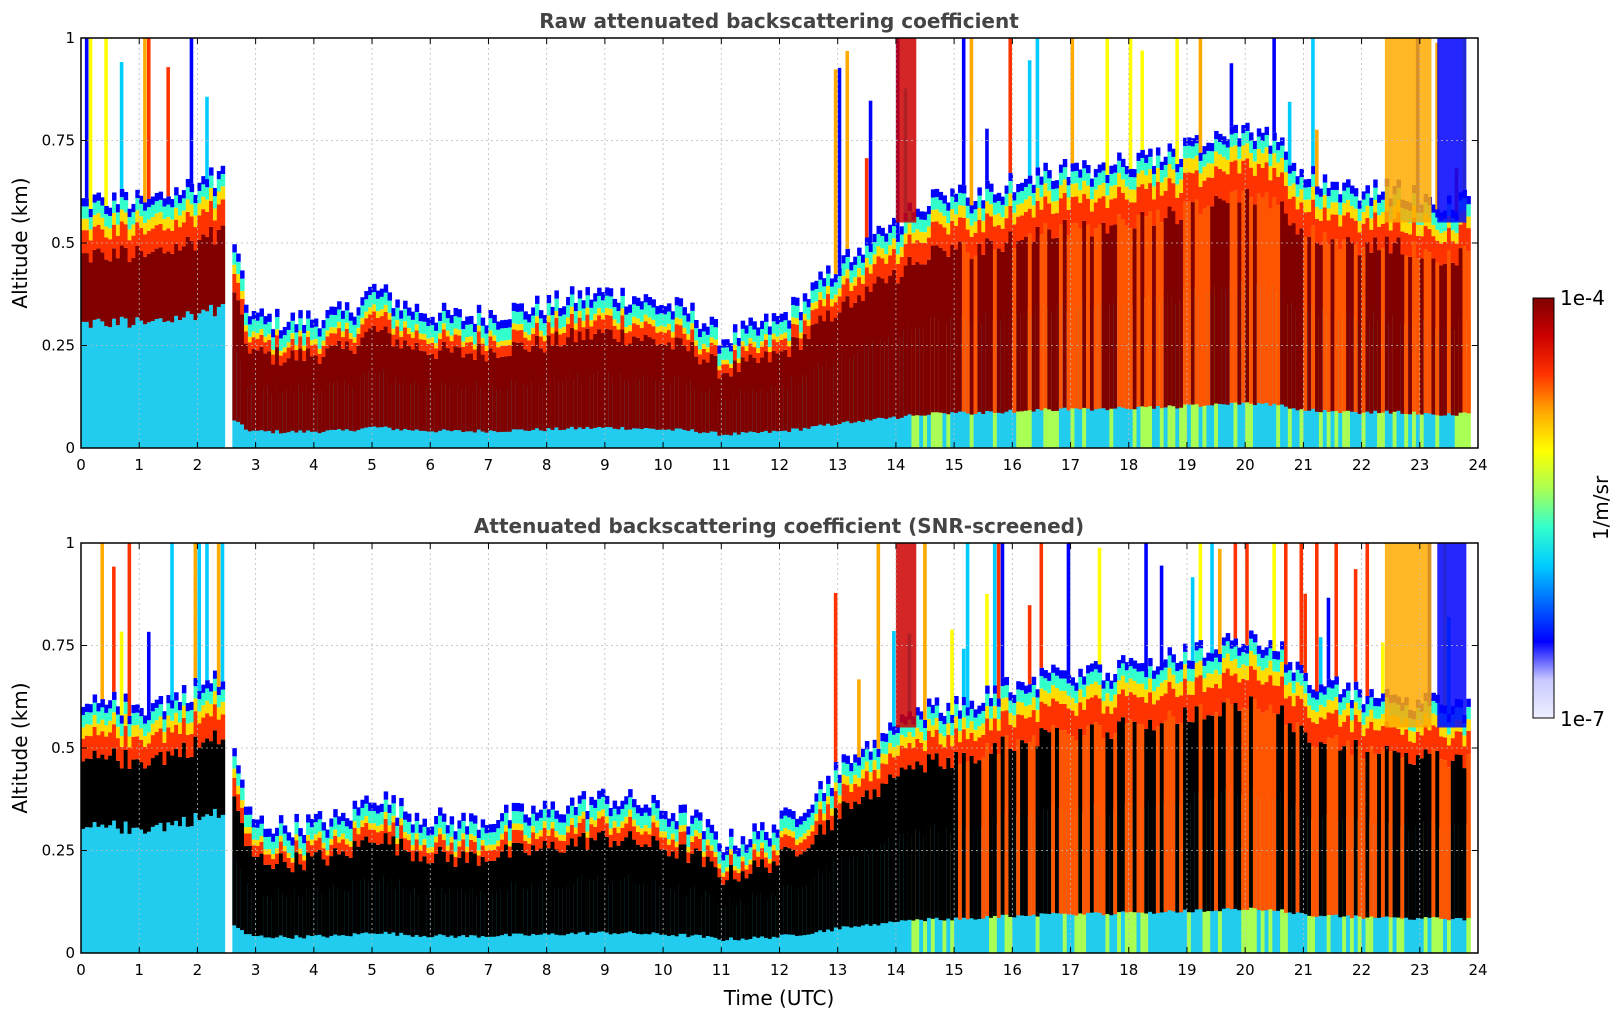 This screenshot has width=1621, height=1020. I want to click on x-tick-label: 20, so click(1245, 465).